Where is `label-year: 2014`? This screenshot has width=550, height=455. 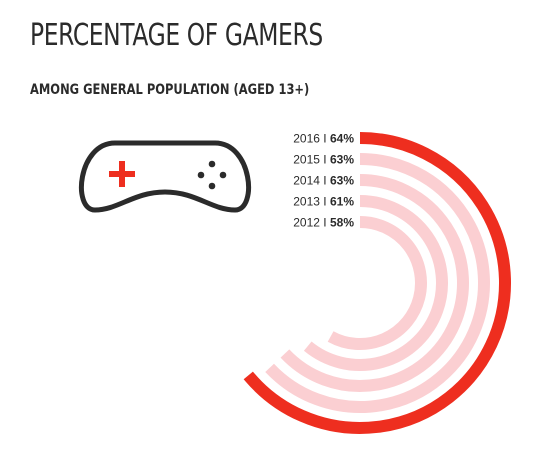 label-year: 2014 is located at coordinates (306, 181).